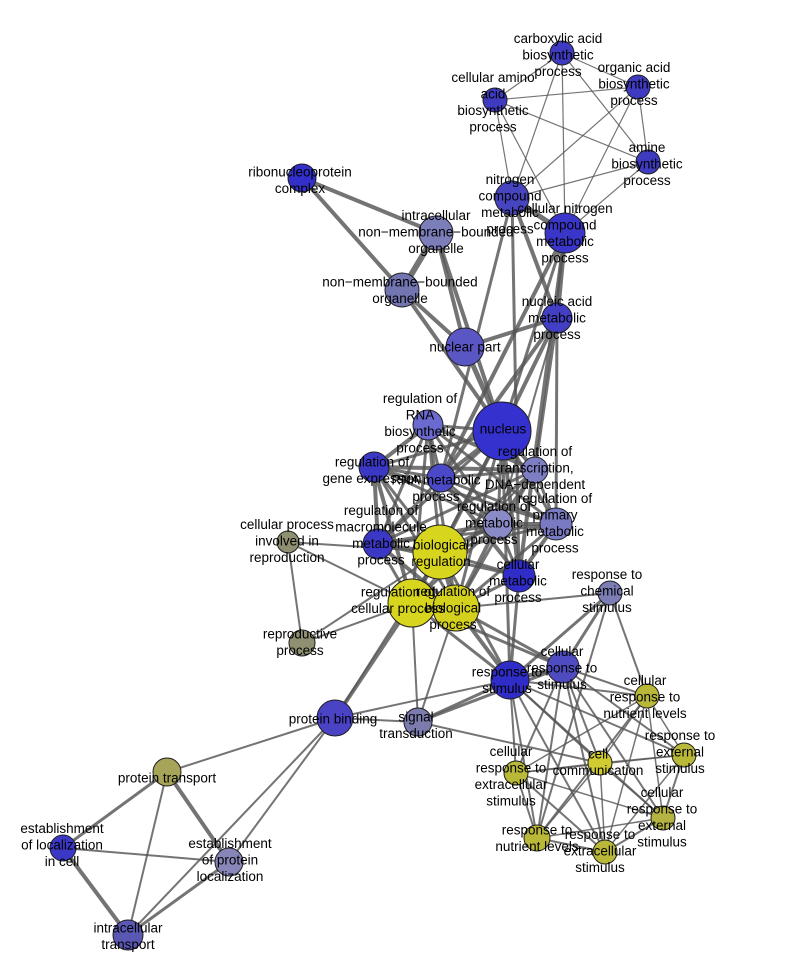  I want to click on label-cellular-response-to-stimulus: cellular response to stimulus, so click(562, 668).